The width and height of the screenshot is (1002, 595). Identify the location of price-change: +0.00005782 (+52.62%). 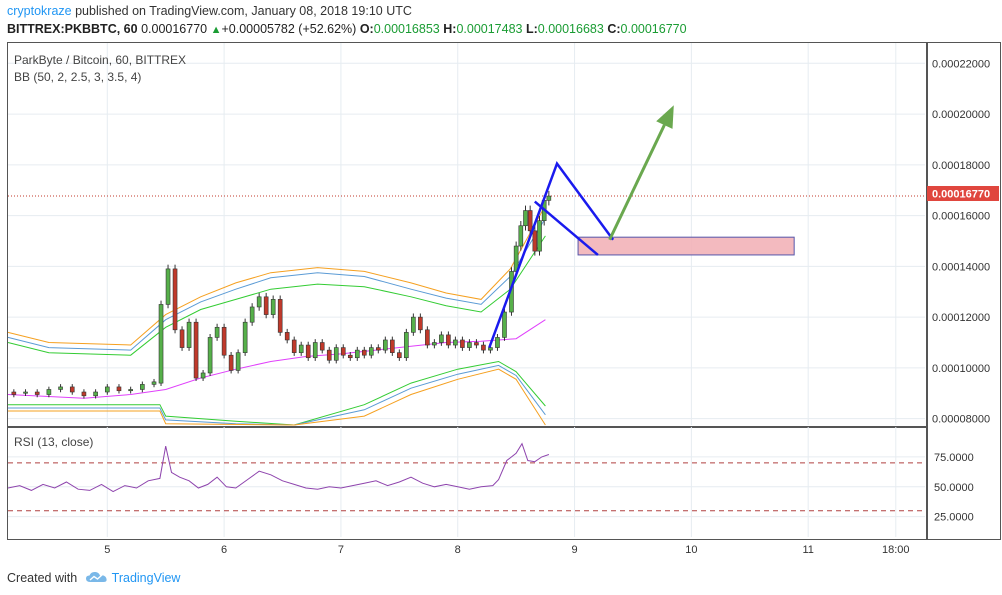
(289, 29).